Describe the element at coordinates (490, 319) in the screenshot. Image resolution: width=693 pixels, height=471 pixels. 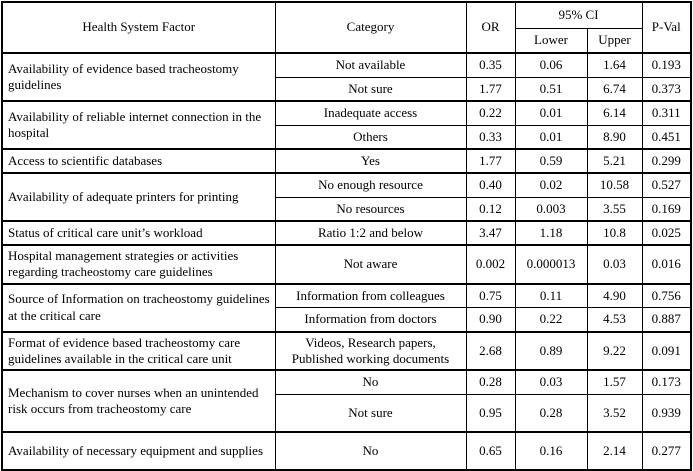
I see `or-cell: 0.90` at that location.